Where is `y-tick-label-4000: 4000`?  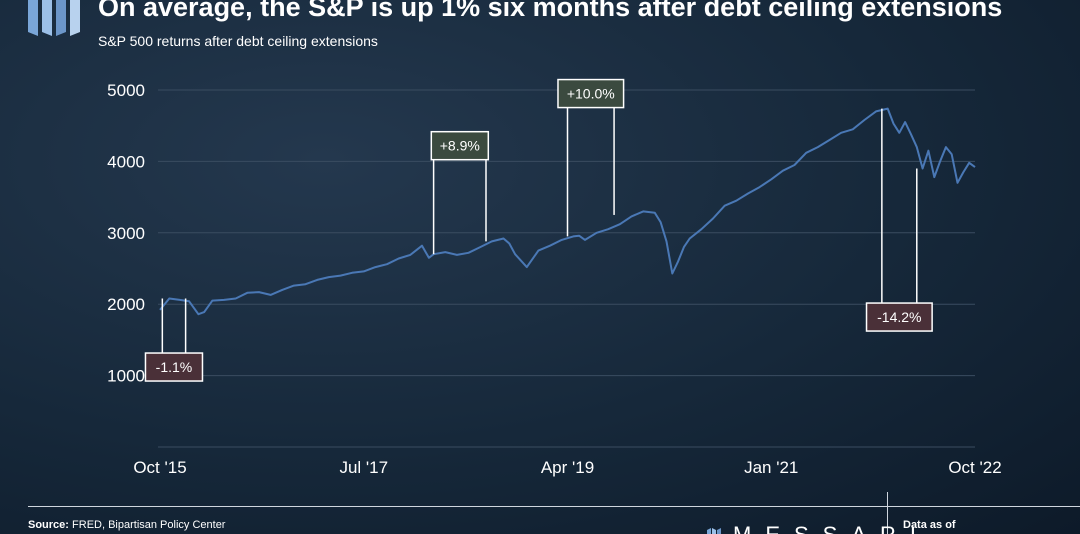 y-tick-label-4000: 4000 is located at coordinates (126, 161).